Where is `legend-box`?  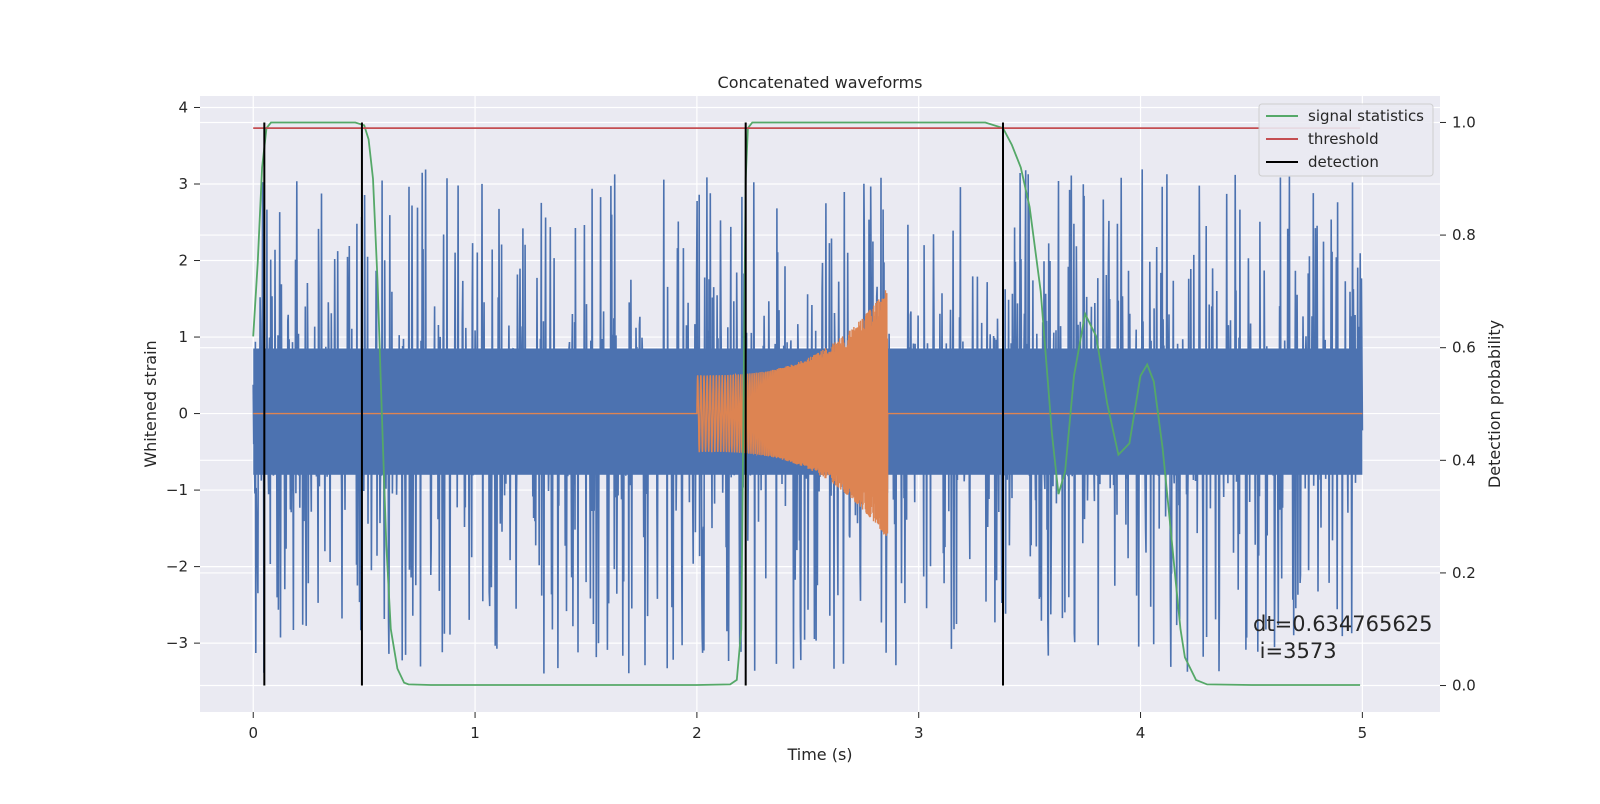
legend-box is located at coordinates (1346, 140).